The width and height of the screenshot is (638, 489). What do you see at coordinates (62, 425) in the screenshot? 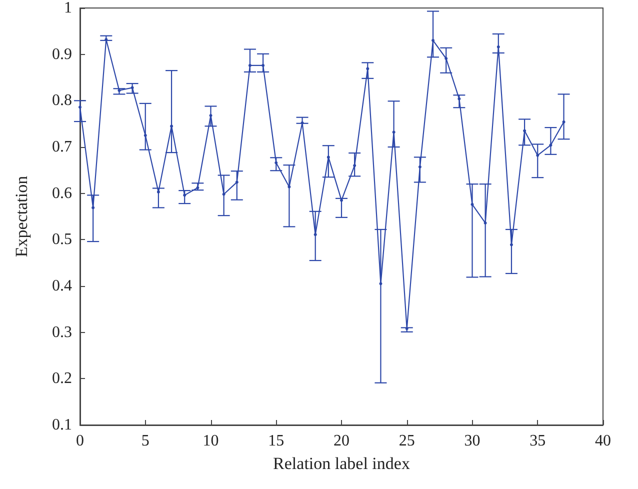
I see `y-tick-label: 0.1` at bounding box center [62, 425].